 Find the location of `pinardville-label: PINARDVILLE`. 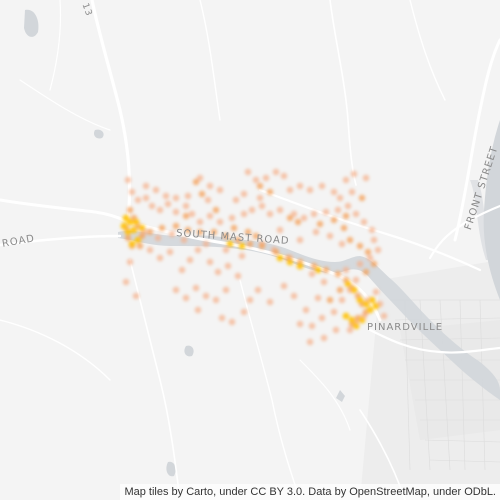

pinardville-label: PINARDVILLE is located at coordinates (405, 327).